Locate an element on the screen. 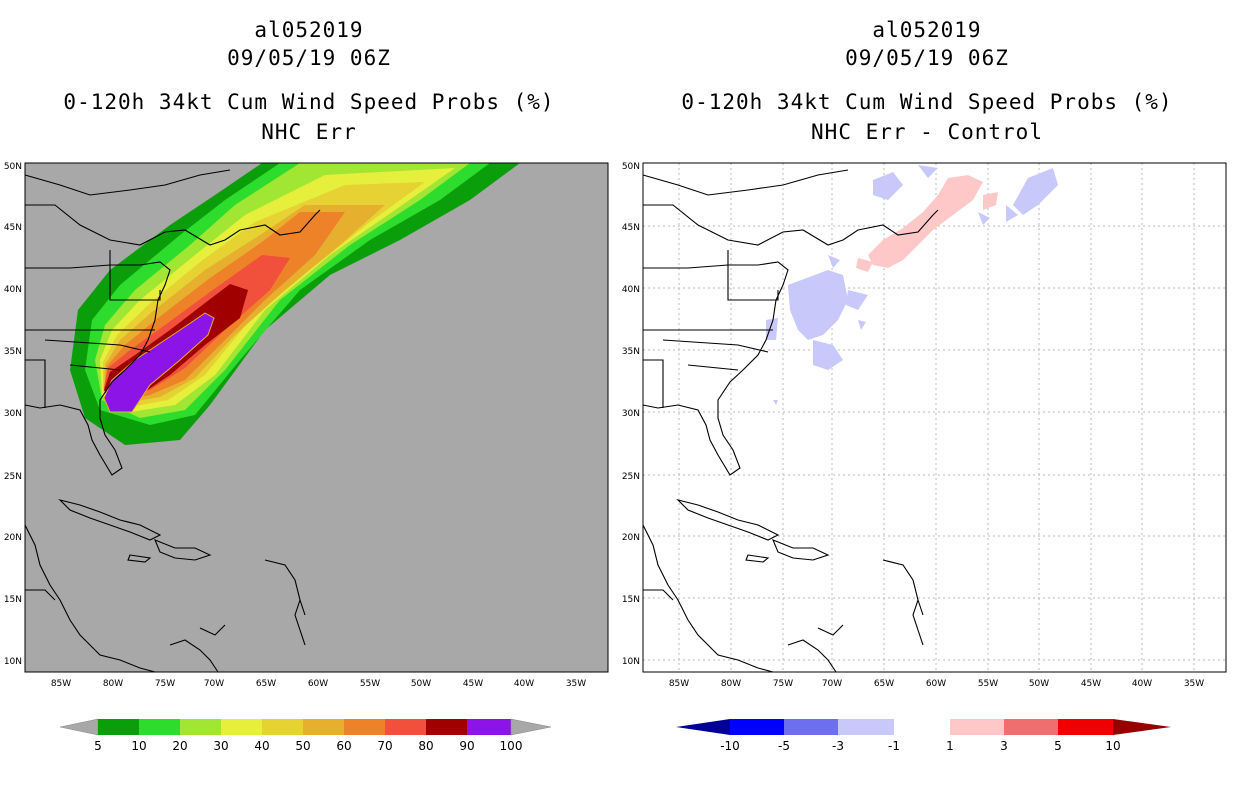  right-cbar-bin-m10 is located at coordinates (757, 727).